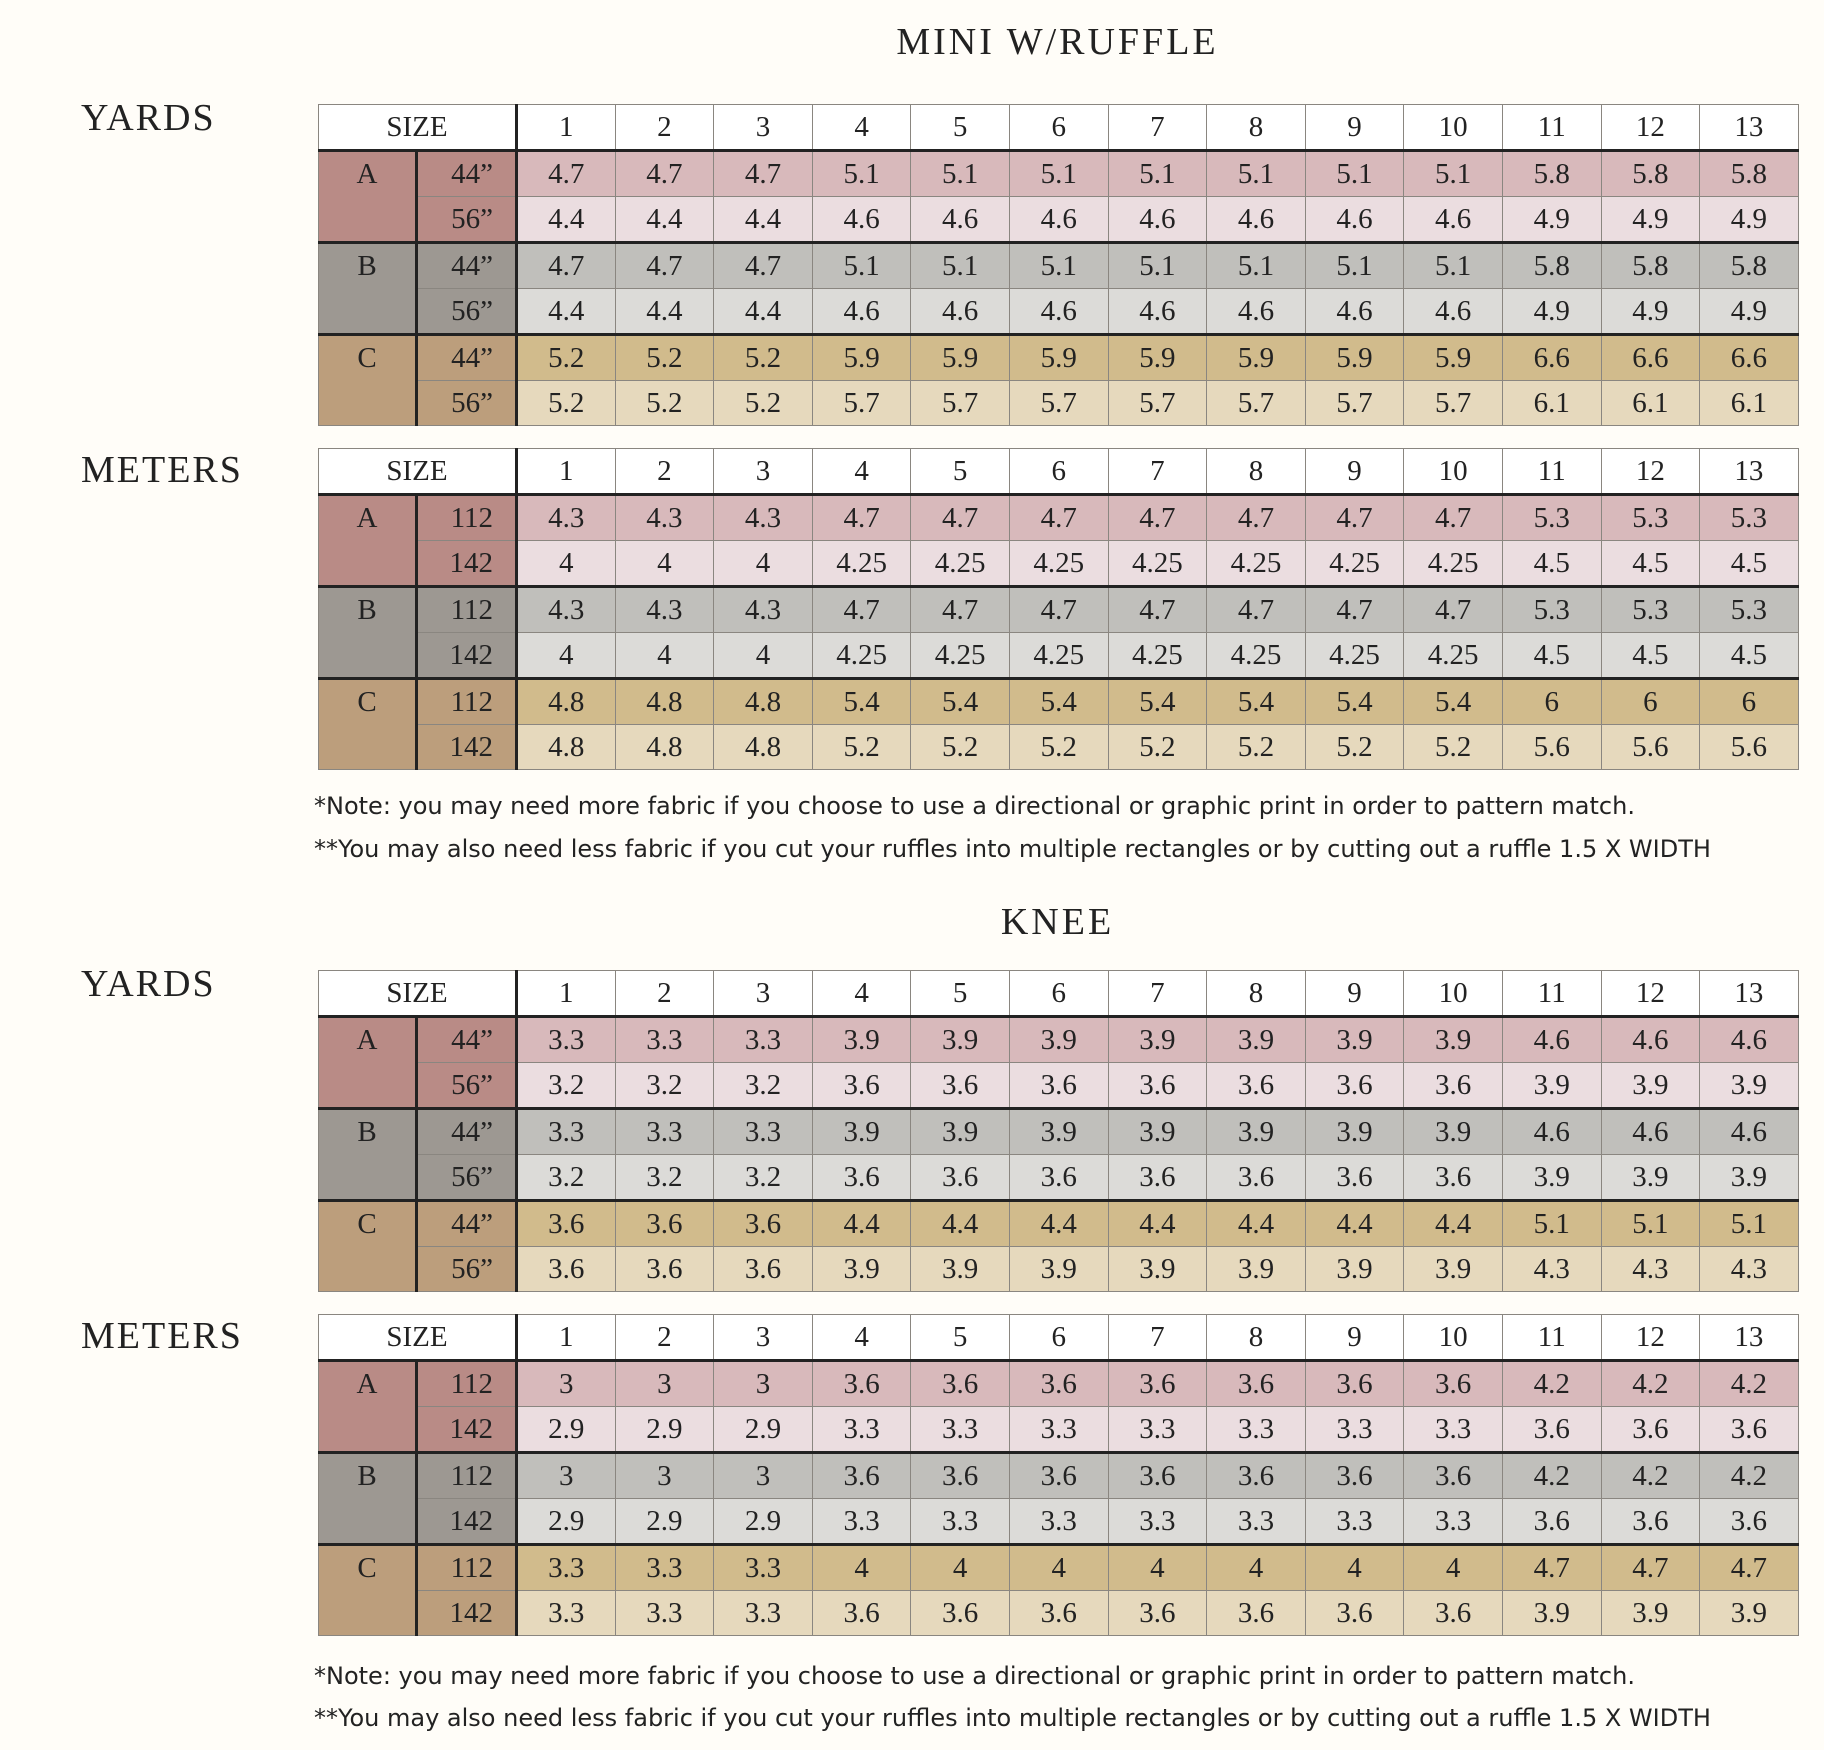 Image resolution: width=1824 pixels, height=1750 pixels. Describe the element at coordinates (566, 1429) in the screenshot. I see `yardage-cell: 2.9` at that location.